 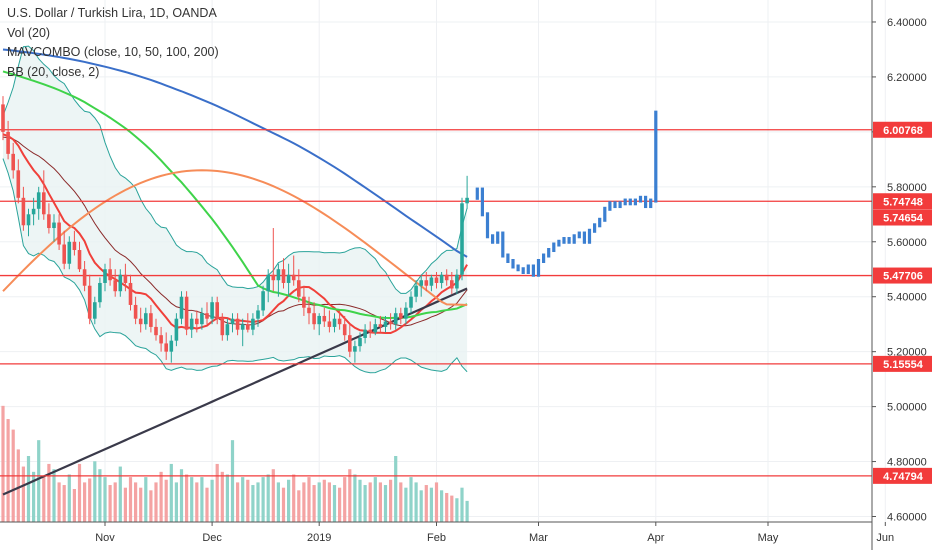 I want to click on ma-200-ema, so click(x=235, y=237).